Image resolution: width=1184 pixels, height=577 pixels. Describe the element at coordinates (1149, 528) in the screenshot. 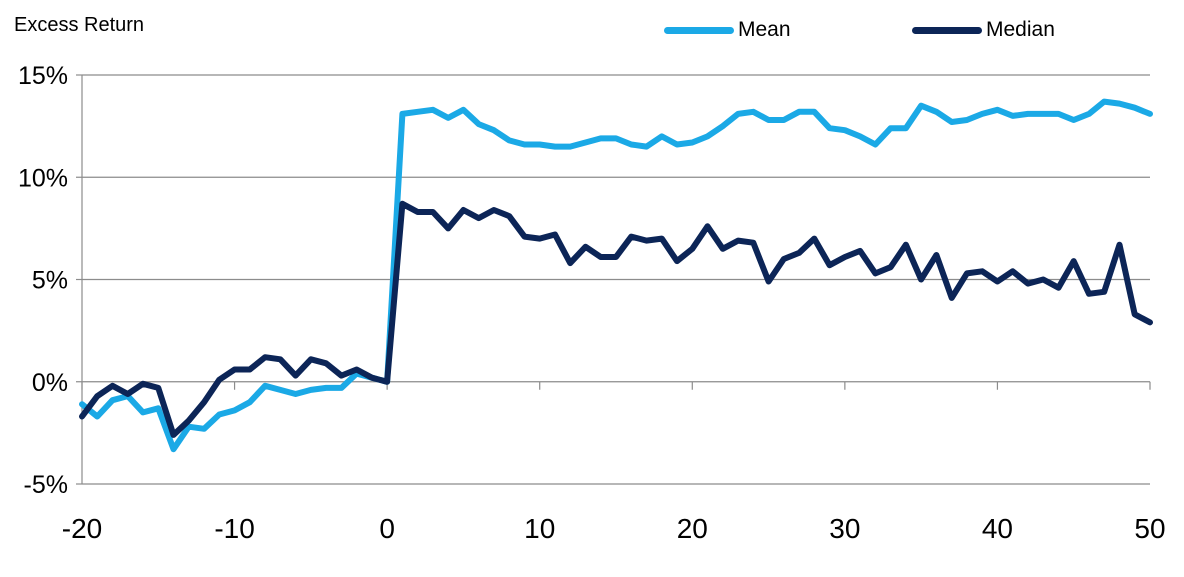

I see `x-tick-label: 50` at that location.